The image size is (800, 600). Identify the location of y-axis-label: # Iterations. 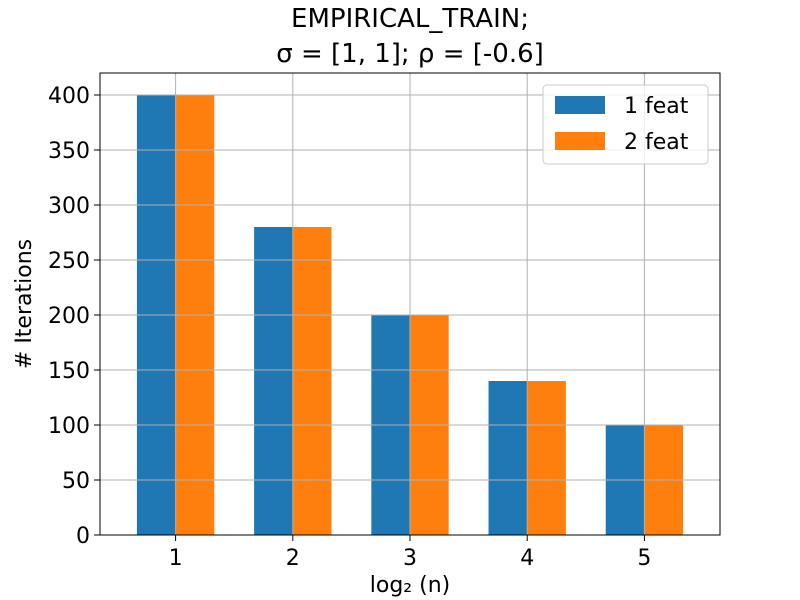
(24, 304).